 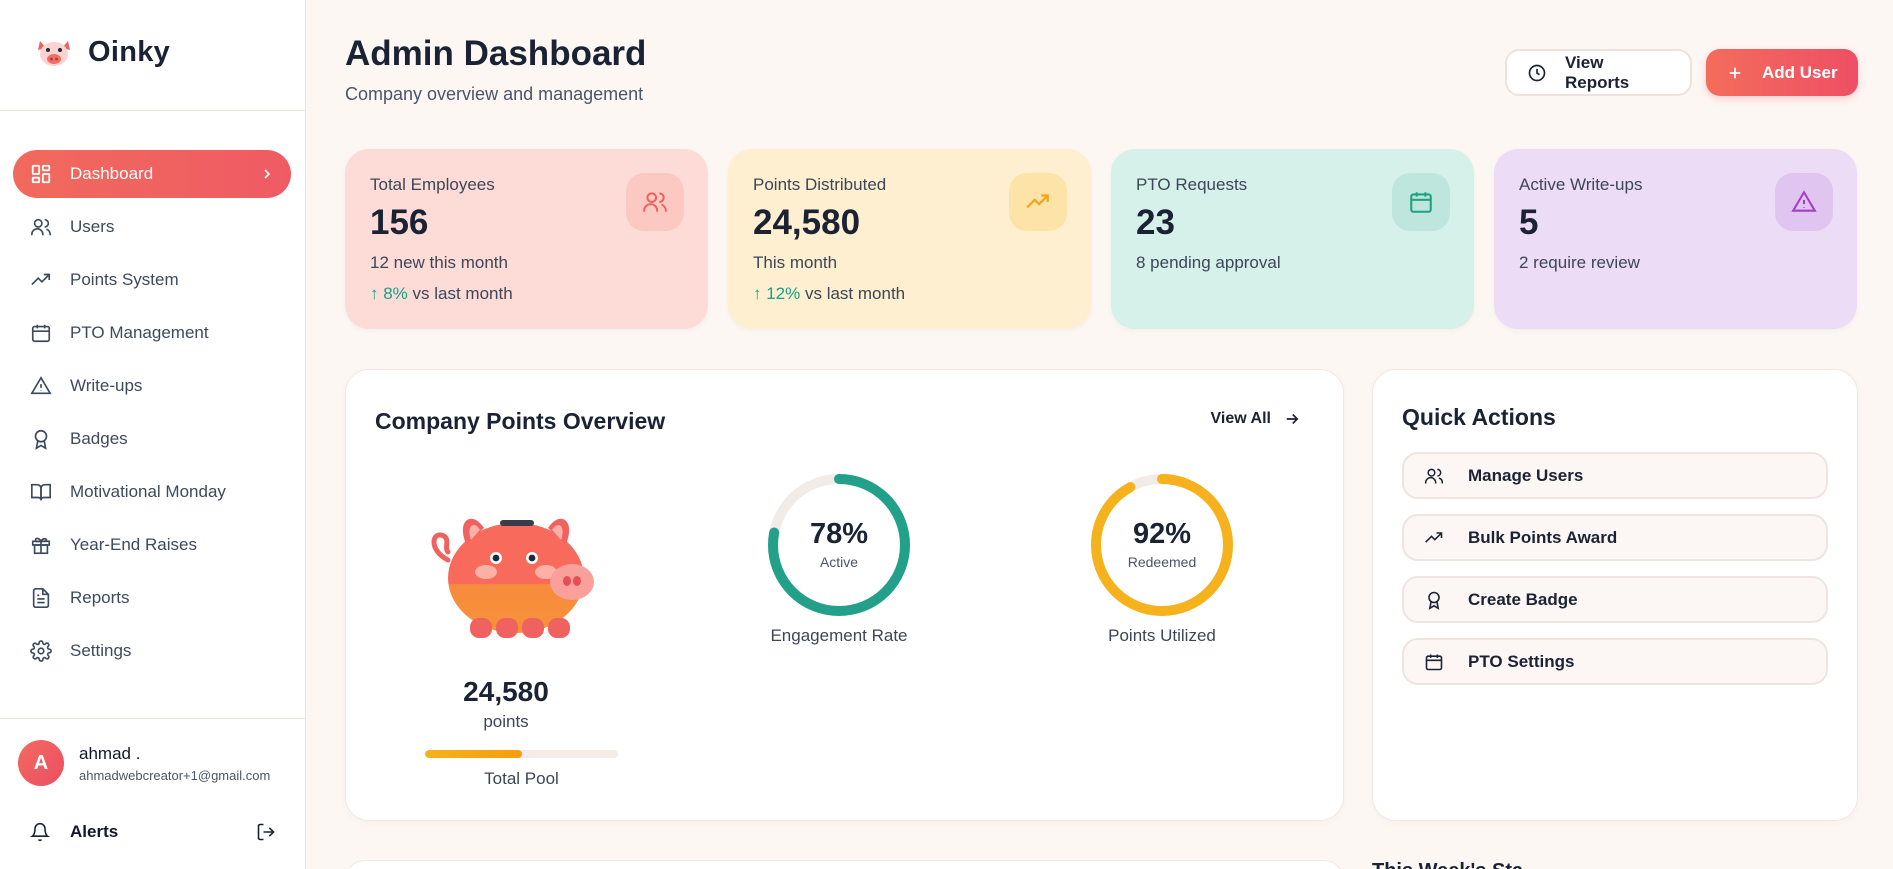 What do you see at coordinates (839, 534) in the screenshot?
I see `ring-value: 78%` at bounding box center [839, 534].